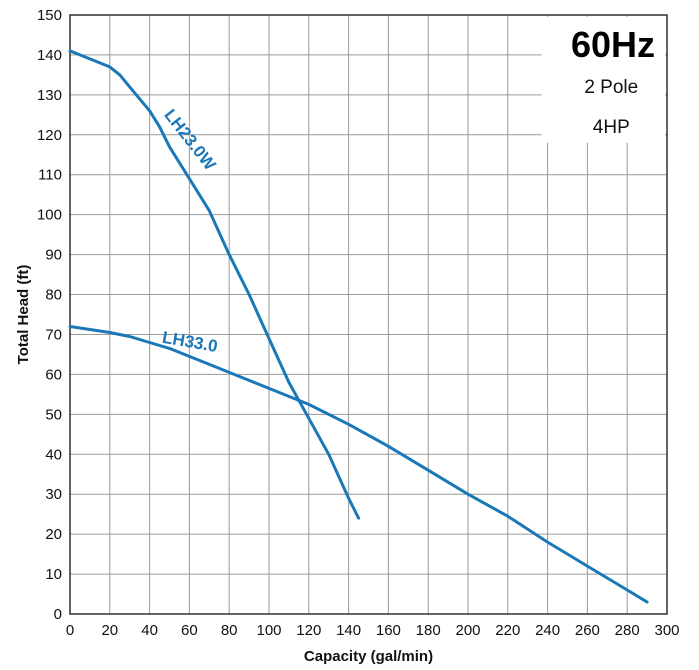  What do you see at coordinates (53, 454) in the screenshot?
I see `y-tick-label-40: 40` at bounding box center [53, 454].